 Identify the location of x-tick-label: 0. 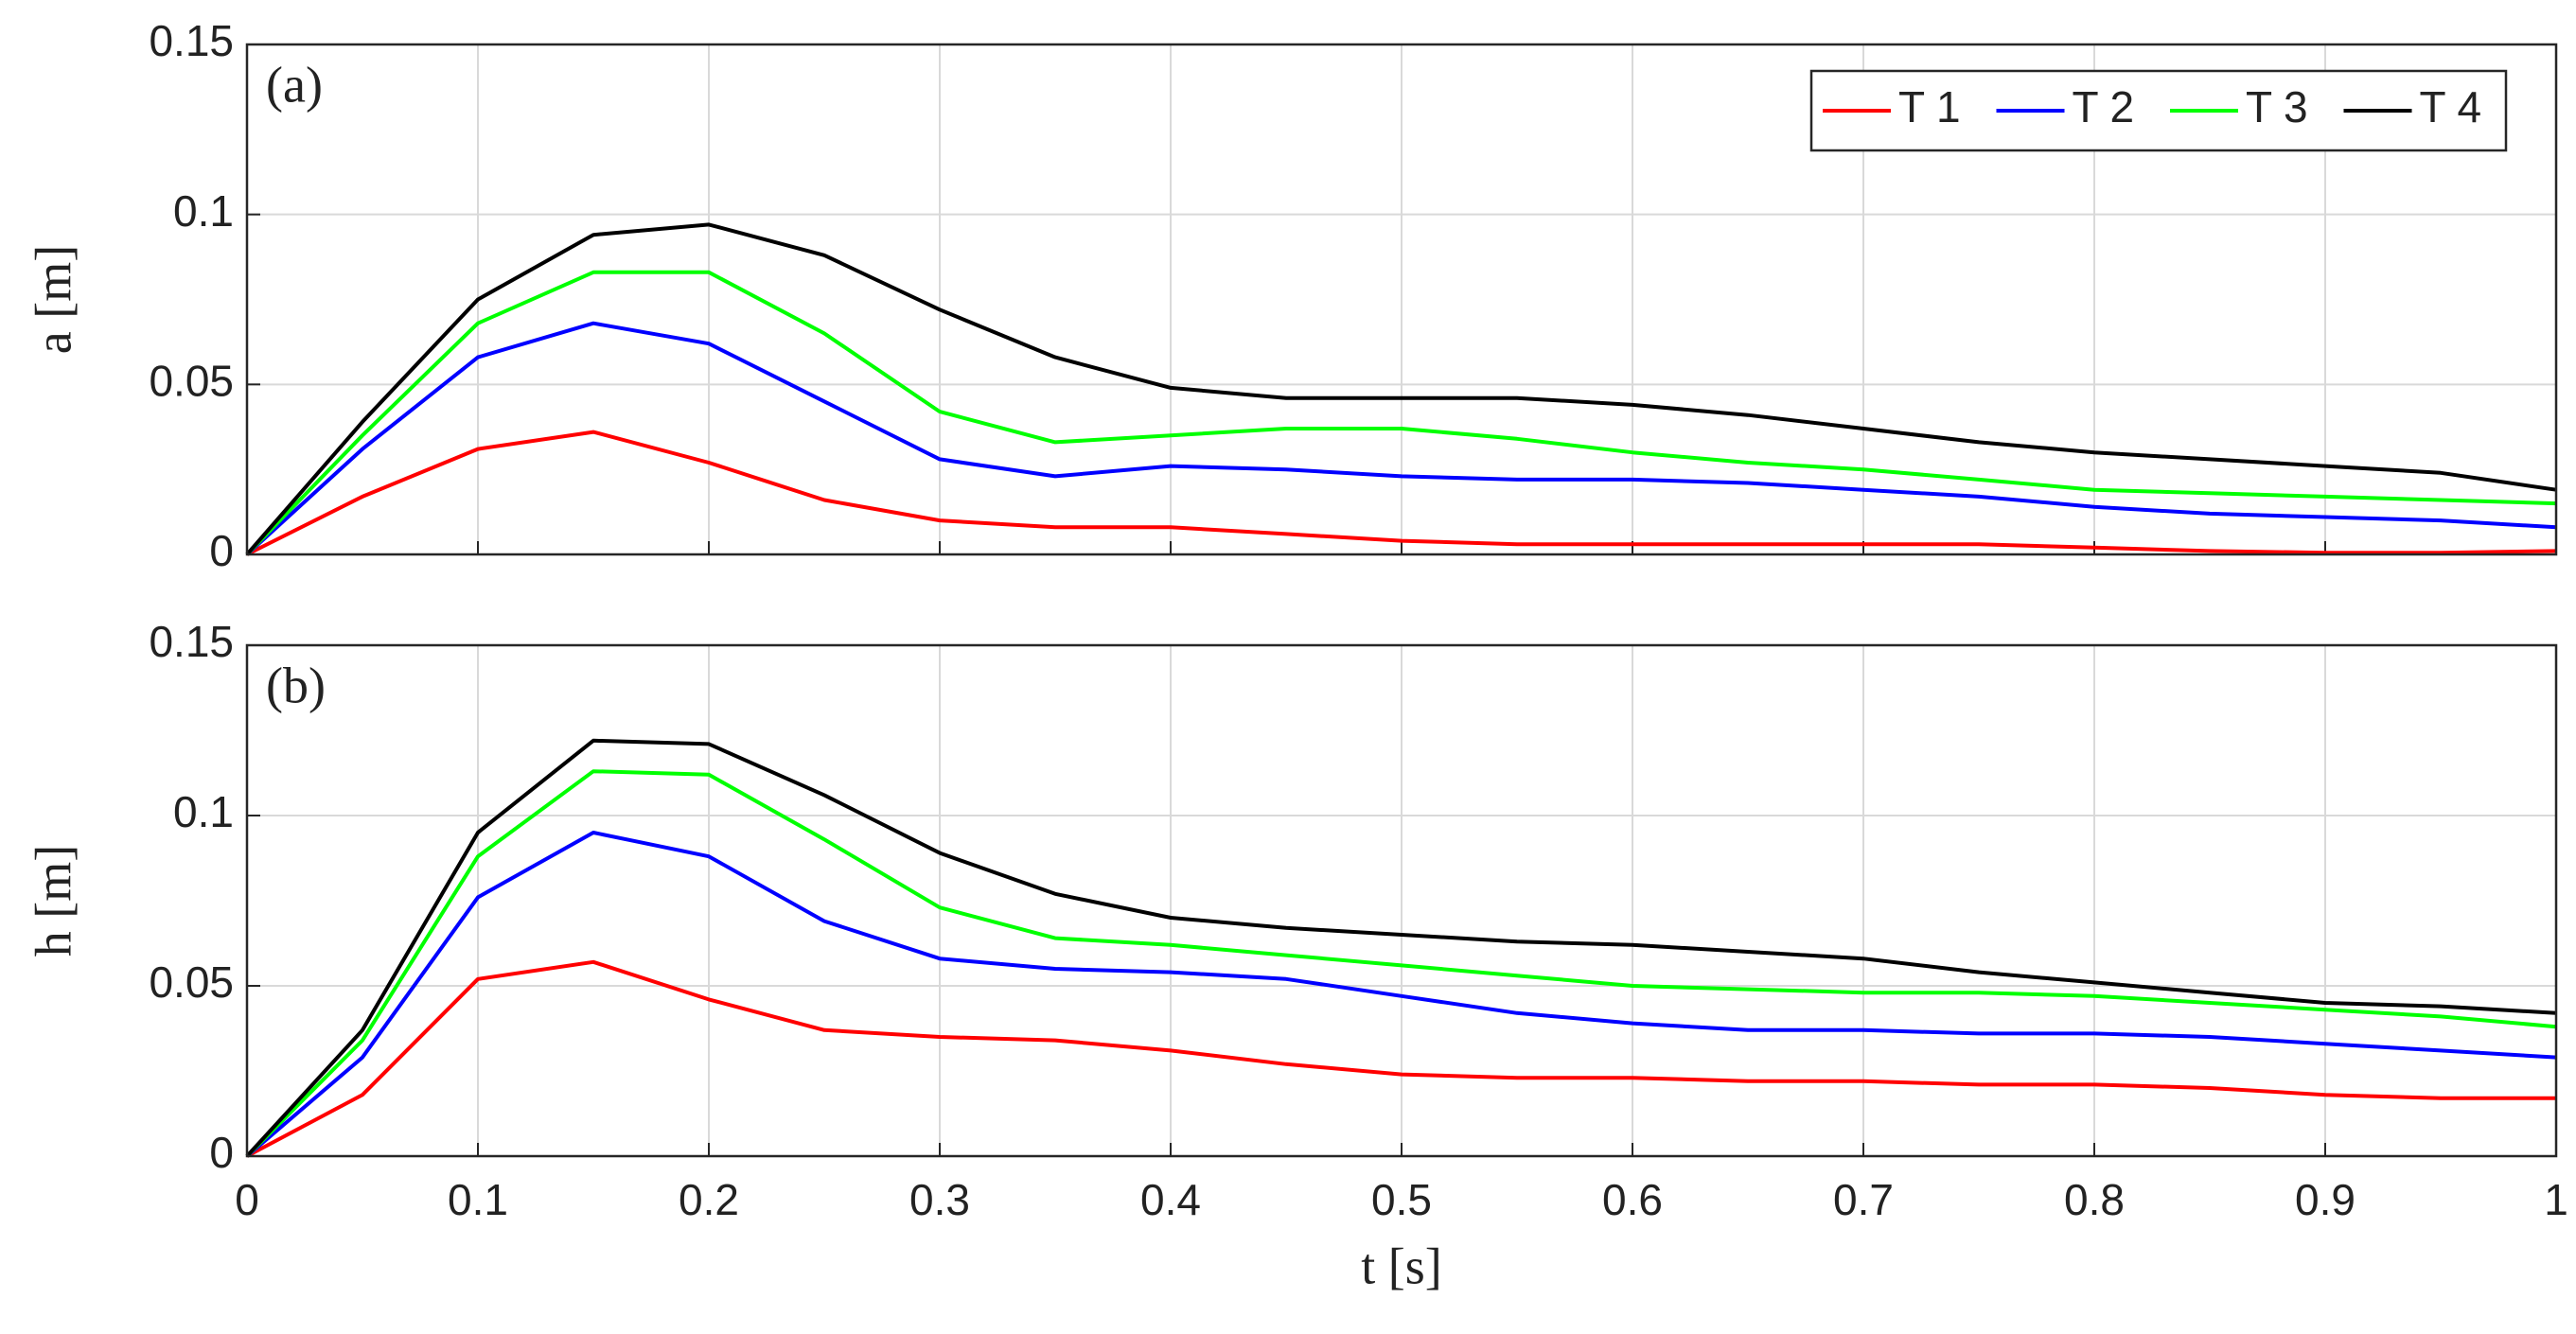
(247, 1200).